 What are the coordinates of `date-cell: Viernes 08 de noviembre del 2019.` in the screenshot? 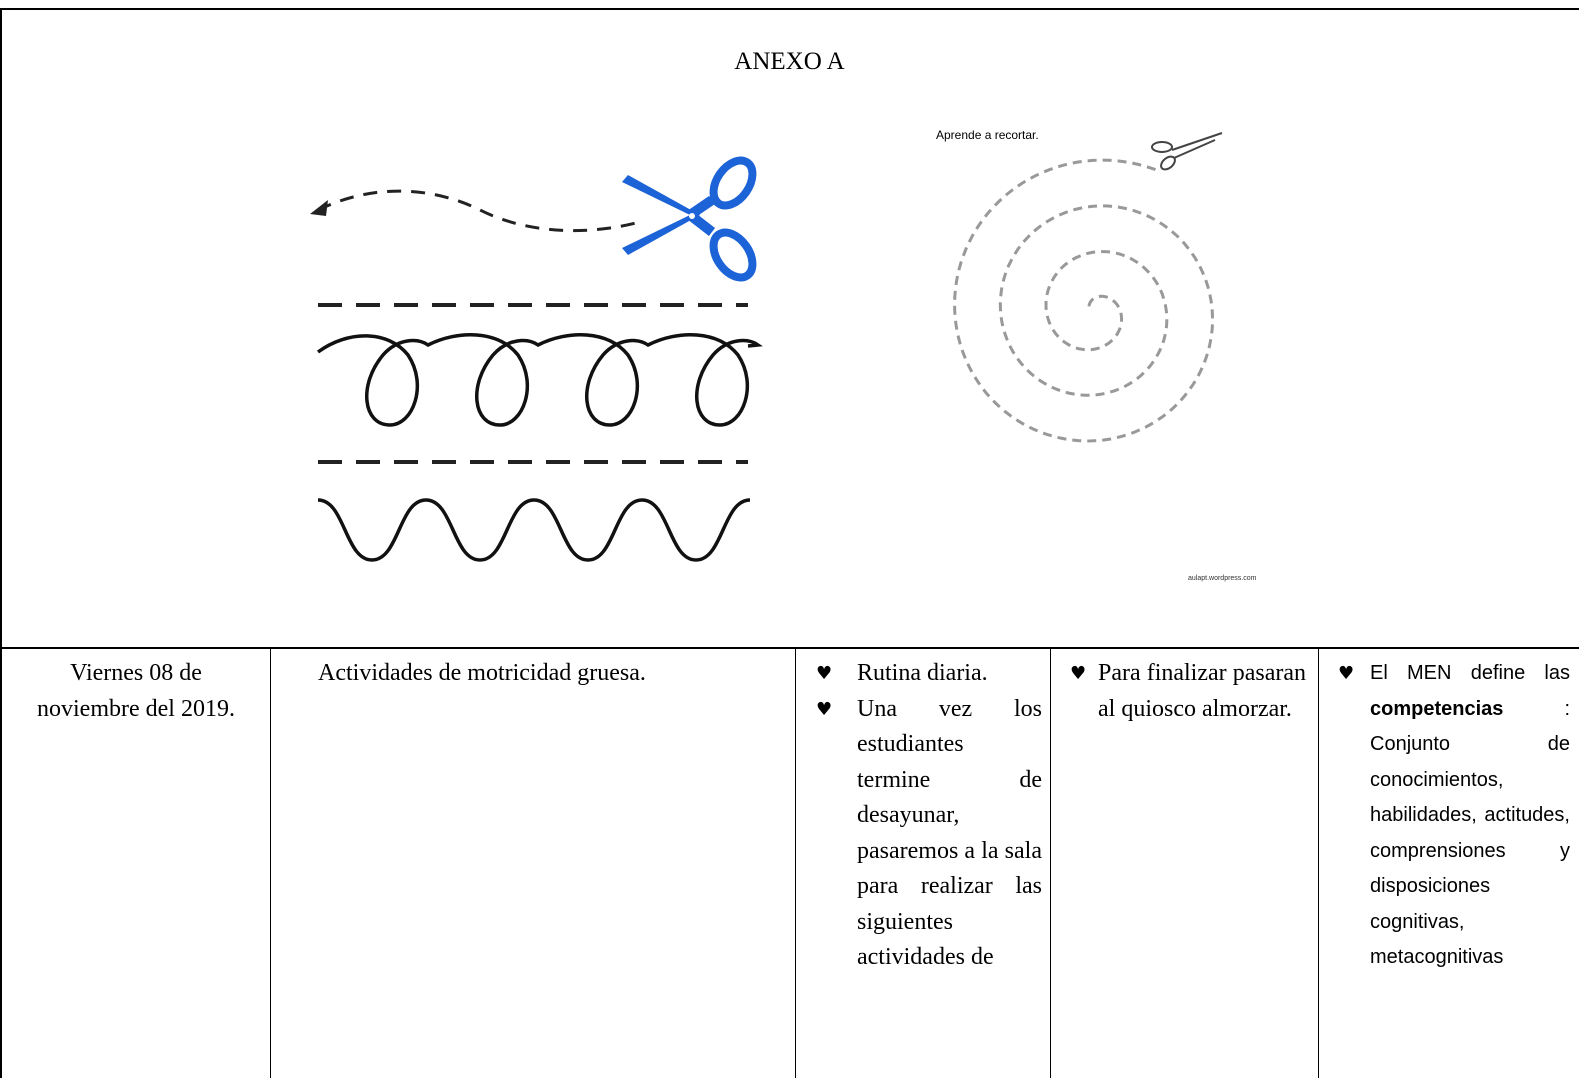 It's located at (136, 691).